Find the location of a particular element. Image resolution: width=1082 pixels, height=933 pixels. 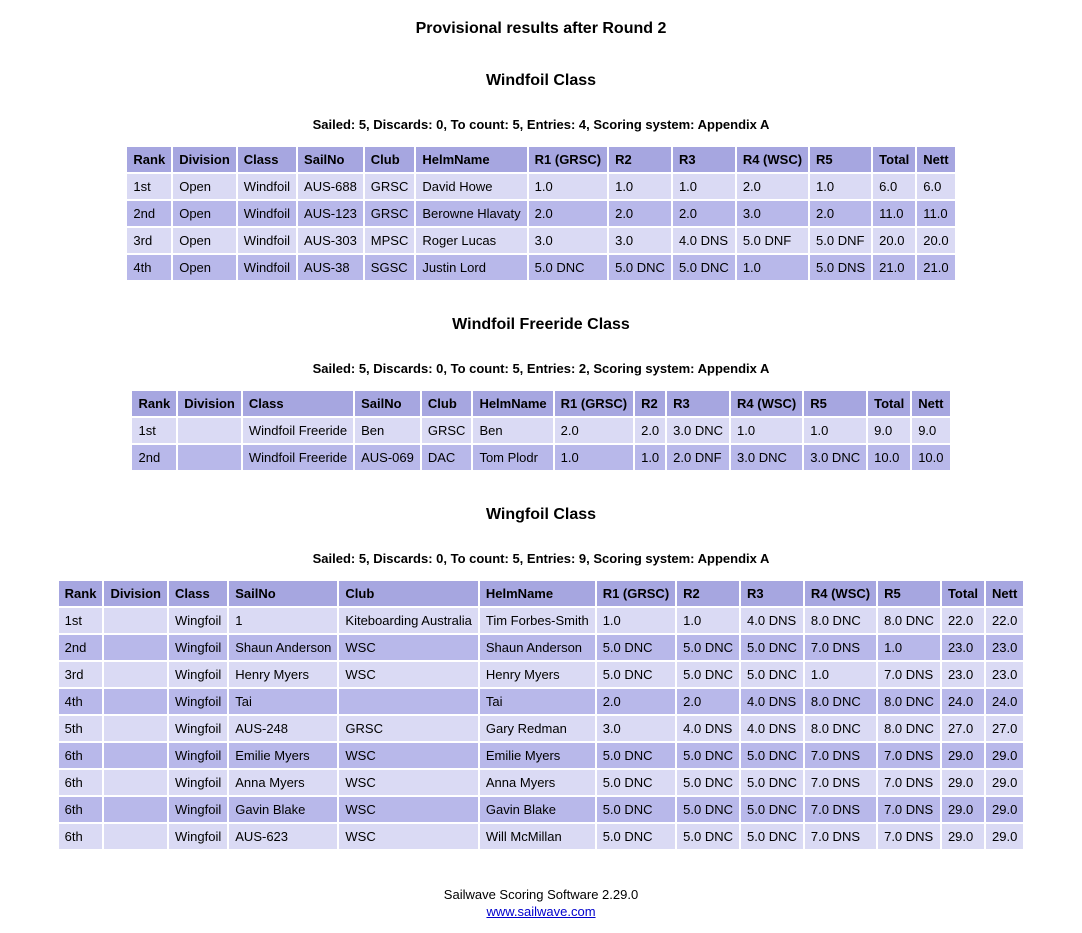

column-header: Nett is located at coordinates (931, 403).